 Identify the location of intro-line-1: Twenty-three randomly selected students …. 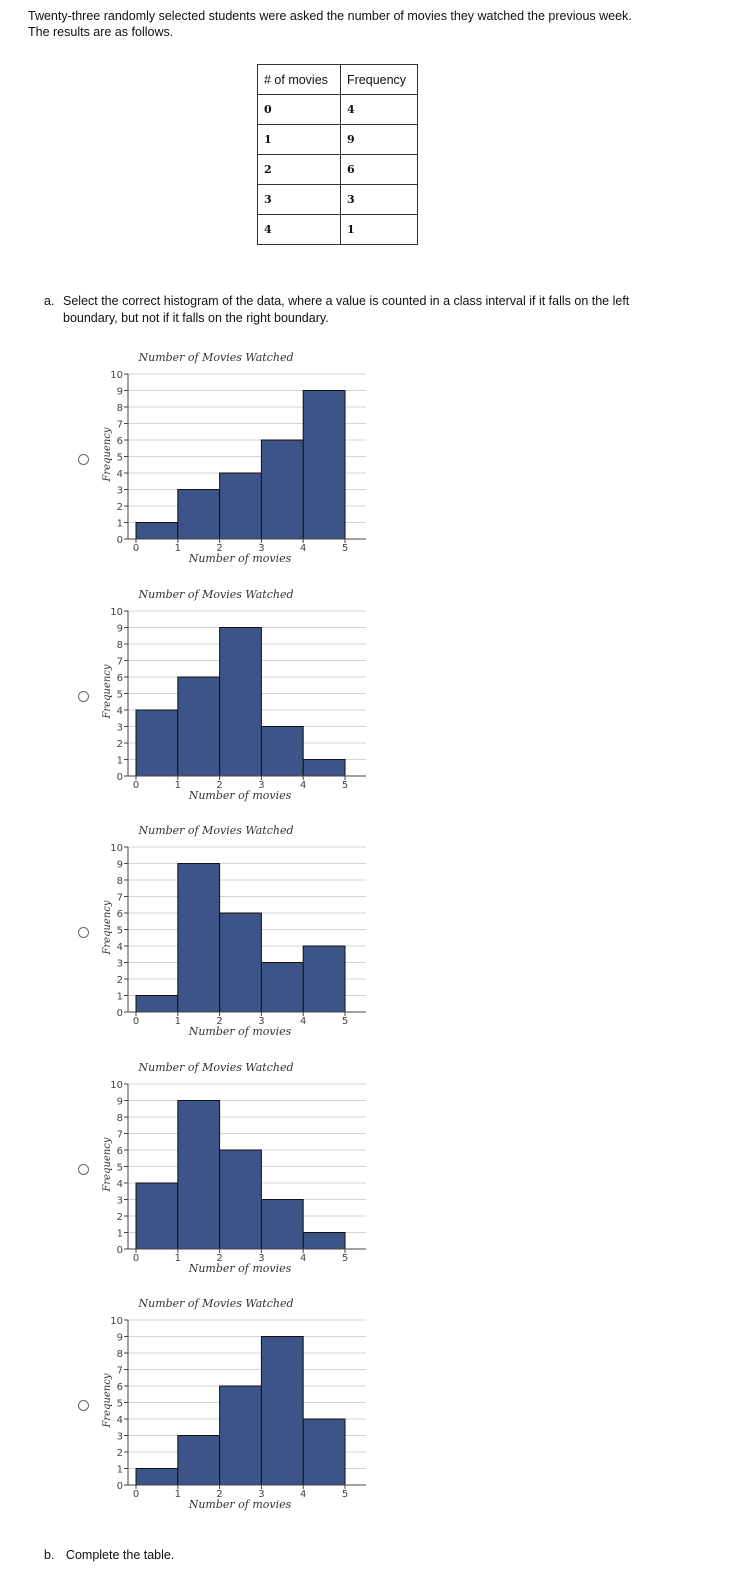
(330, 16).